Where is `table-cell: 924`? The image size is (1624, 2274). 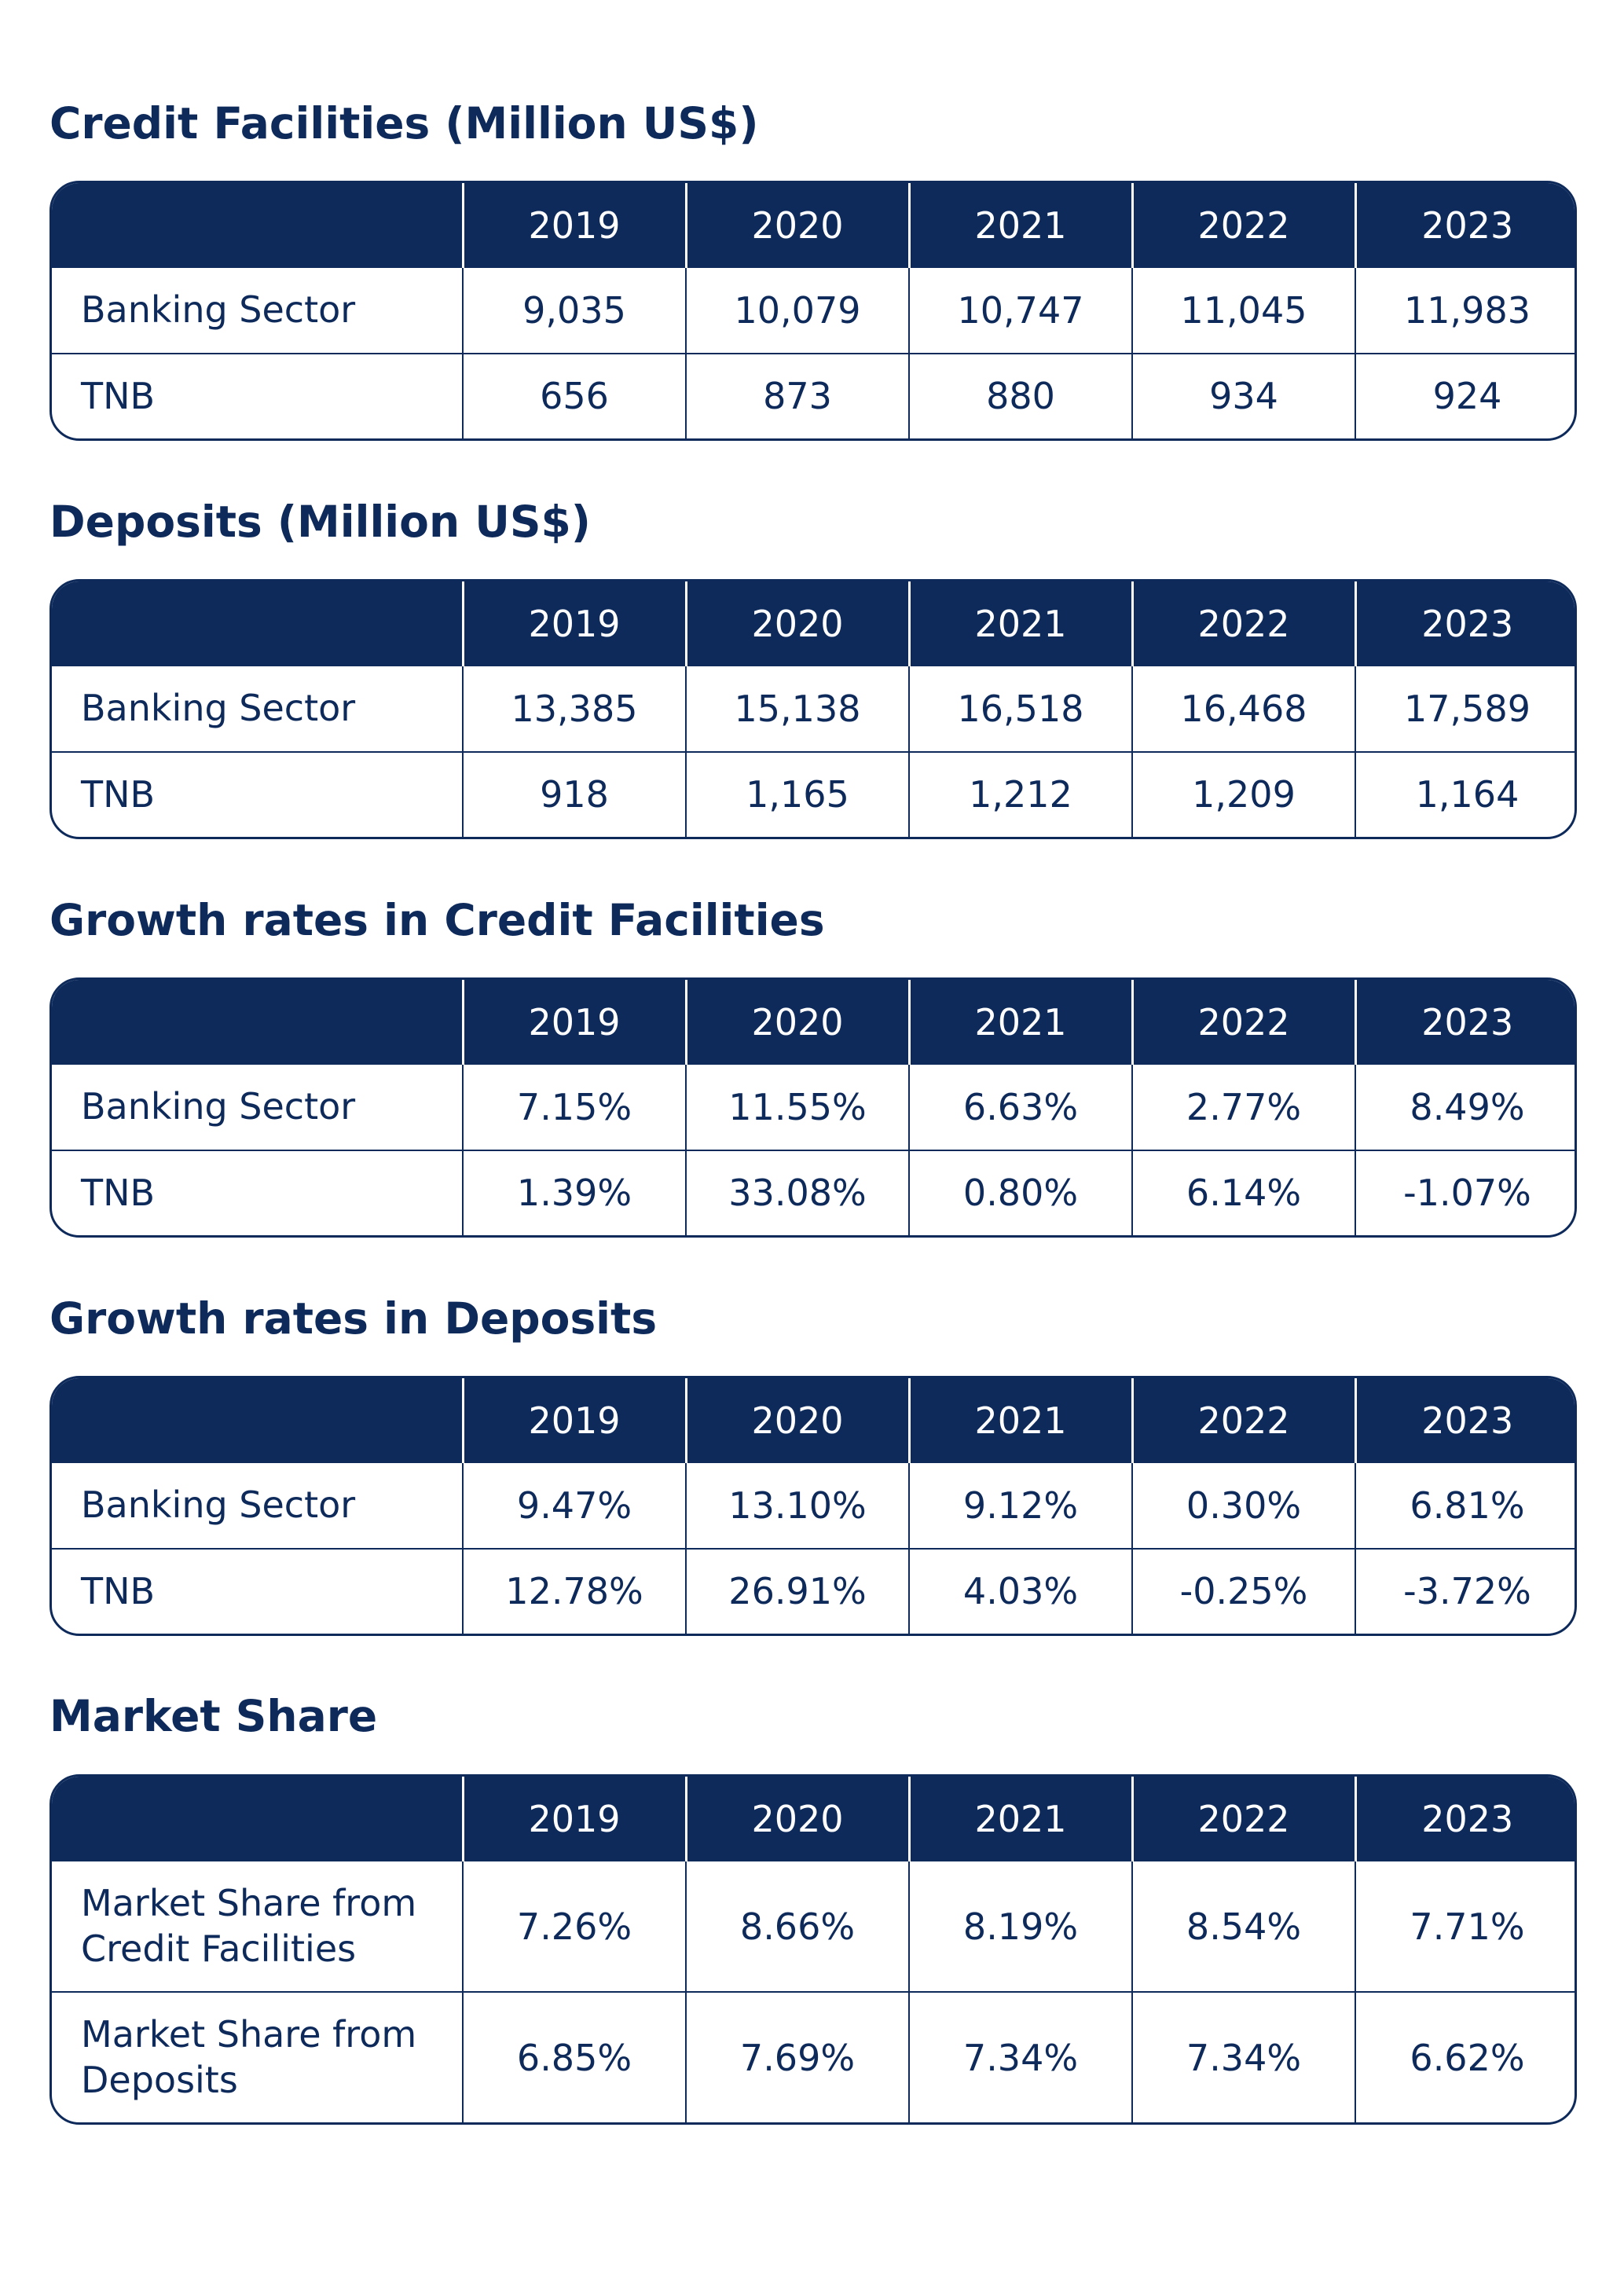
table-cell: 924 is located at coordinates (1465, 395).